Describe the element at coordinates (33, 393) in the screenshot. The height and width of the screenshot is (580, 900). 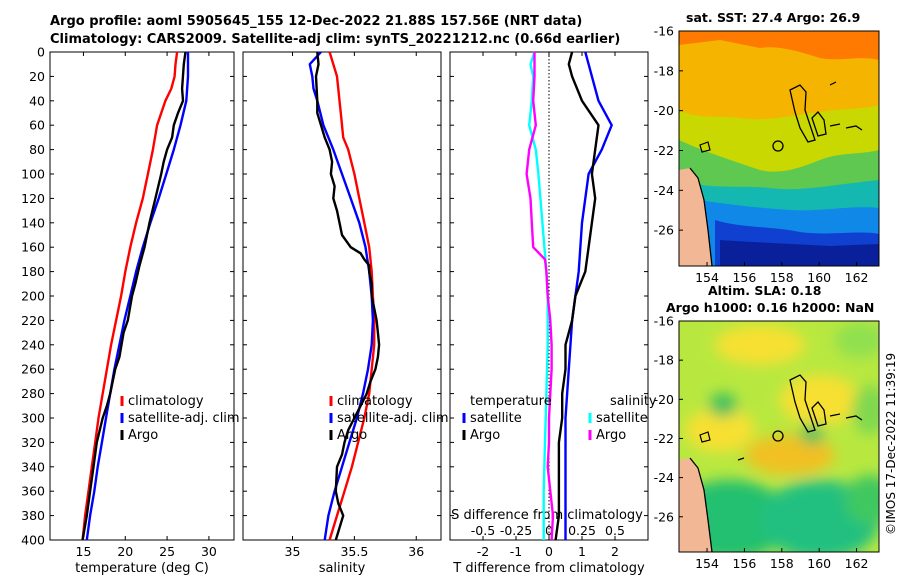
I see `y-tick-label: 280` at that location.